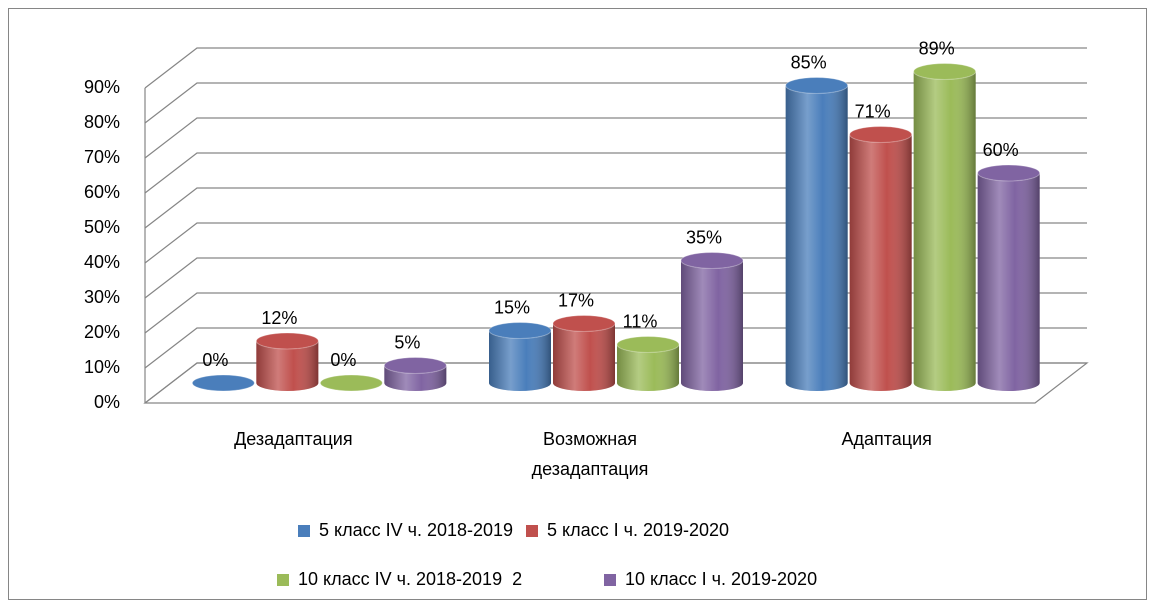 This screenshot has height=608, width=1155. What do you see at coordinates (102, 262) in the screenshot?
I see `y-tick-label: 40%` at bounding box center [102, 262].